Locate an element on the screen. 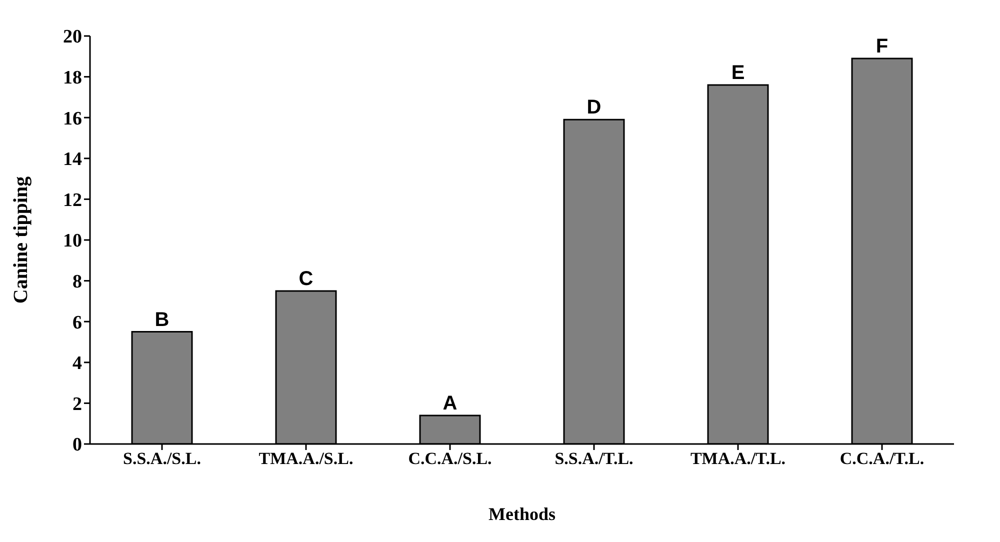  y-tick-label: 18 is located at coordinates (72, 78).